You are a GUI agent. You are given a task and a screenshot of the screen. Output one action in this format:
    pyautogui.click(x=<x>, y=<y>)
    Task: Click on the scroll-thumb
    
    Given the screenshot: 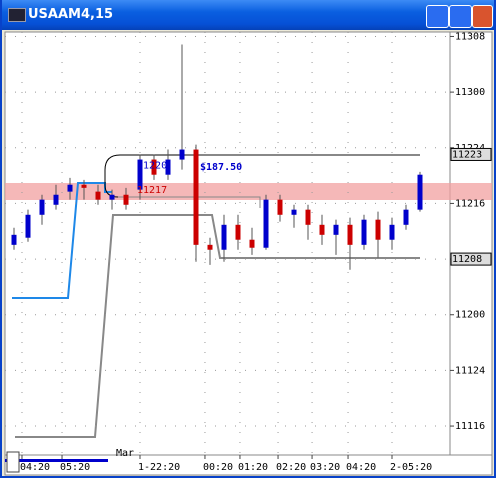 What is the action you would take?
    pyautogui.click(x=13, y=462)
    